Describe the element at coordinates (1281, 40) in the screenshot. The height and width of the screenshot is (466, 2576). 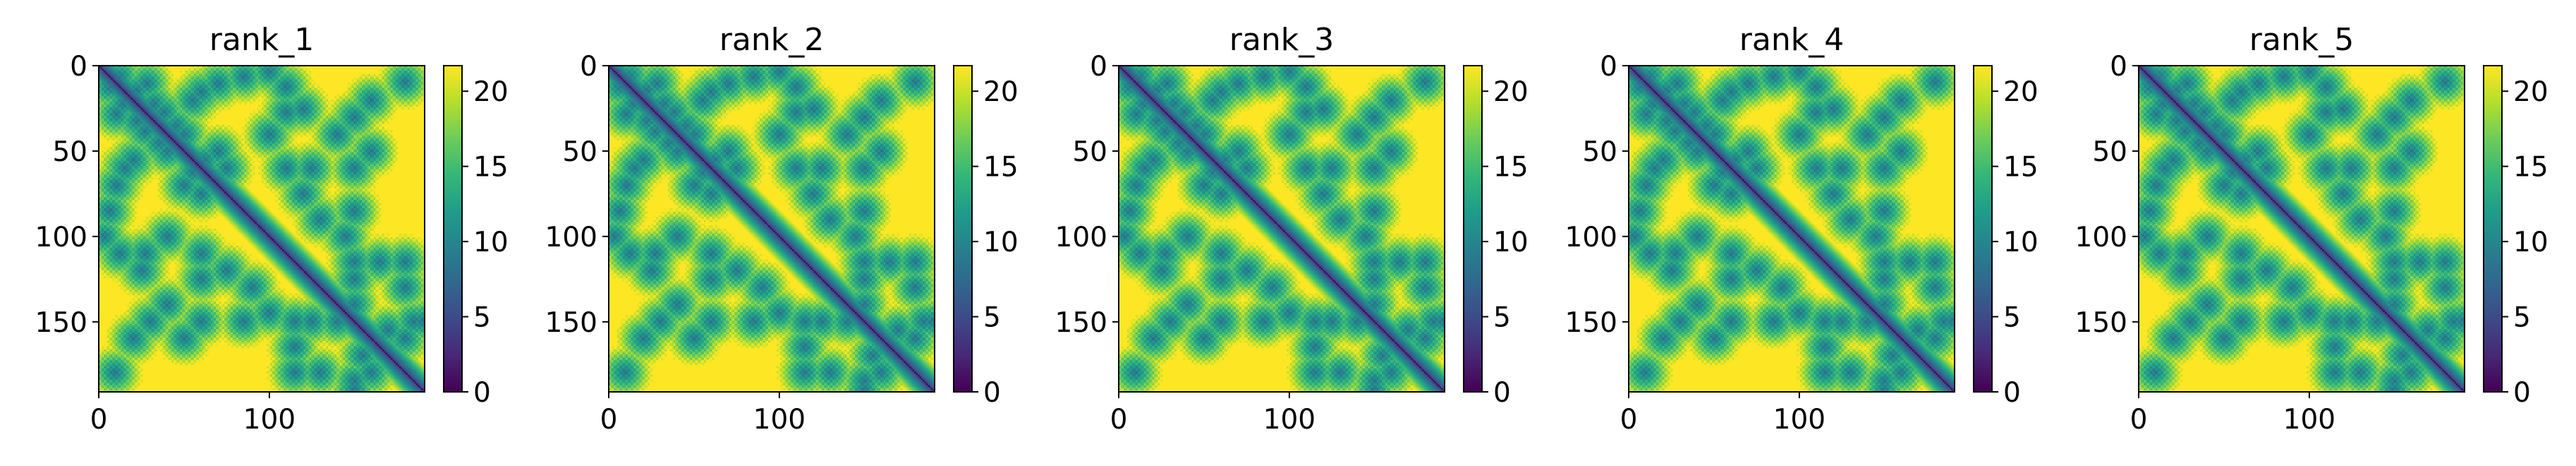
I see `panel-title: rank_3` at that location.